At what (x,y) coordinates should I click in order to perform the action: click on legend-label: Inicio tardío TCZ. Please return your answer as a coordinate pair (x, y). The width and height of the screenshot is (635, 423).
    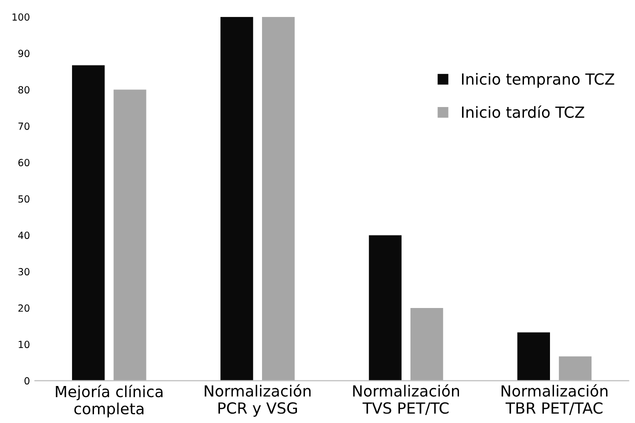
    Looking at the image, I should click on (523, 112).